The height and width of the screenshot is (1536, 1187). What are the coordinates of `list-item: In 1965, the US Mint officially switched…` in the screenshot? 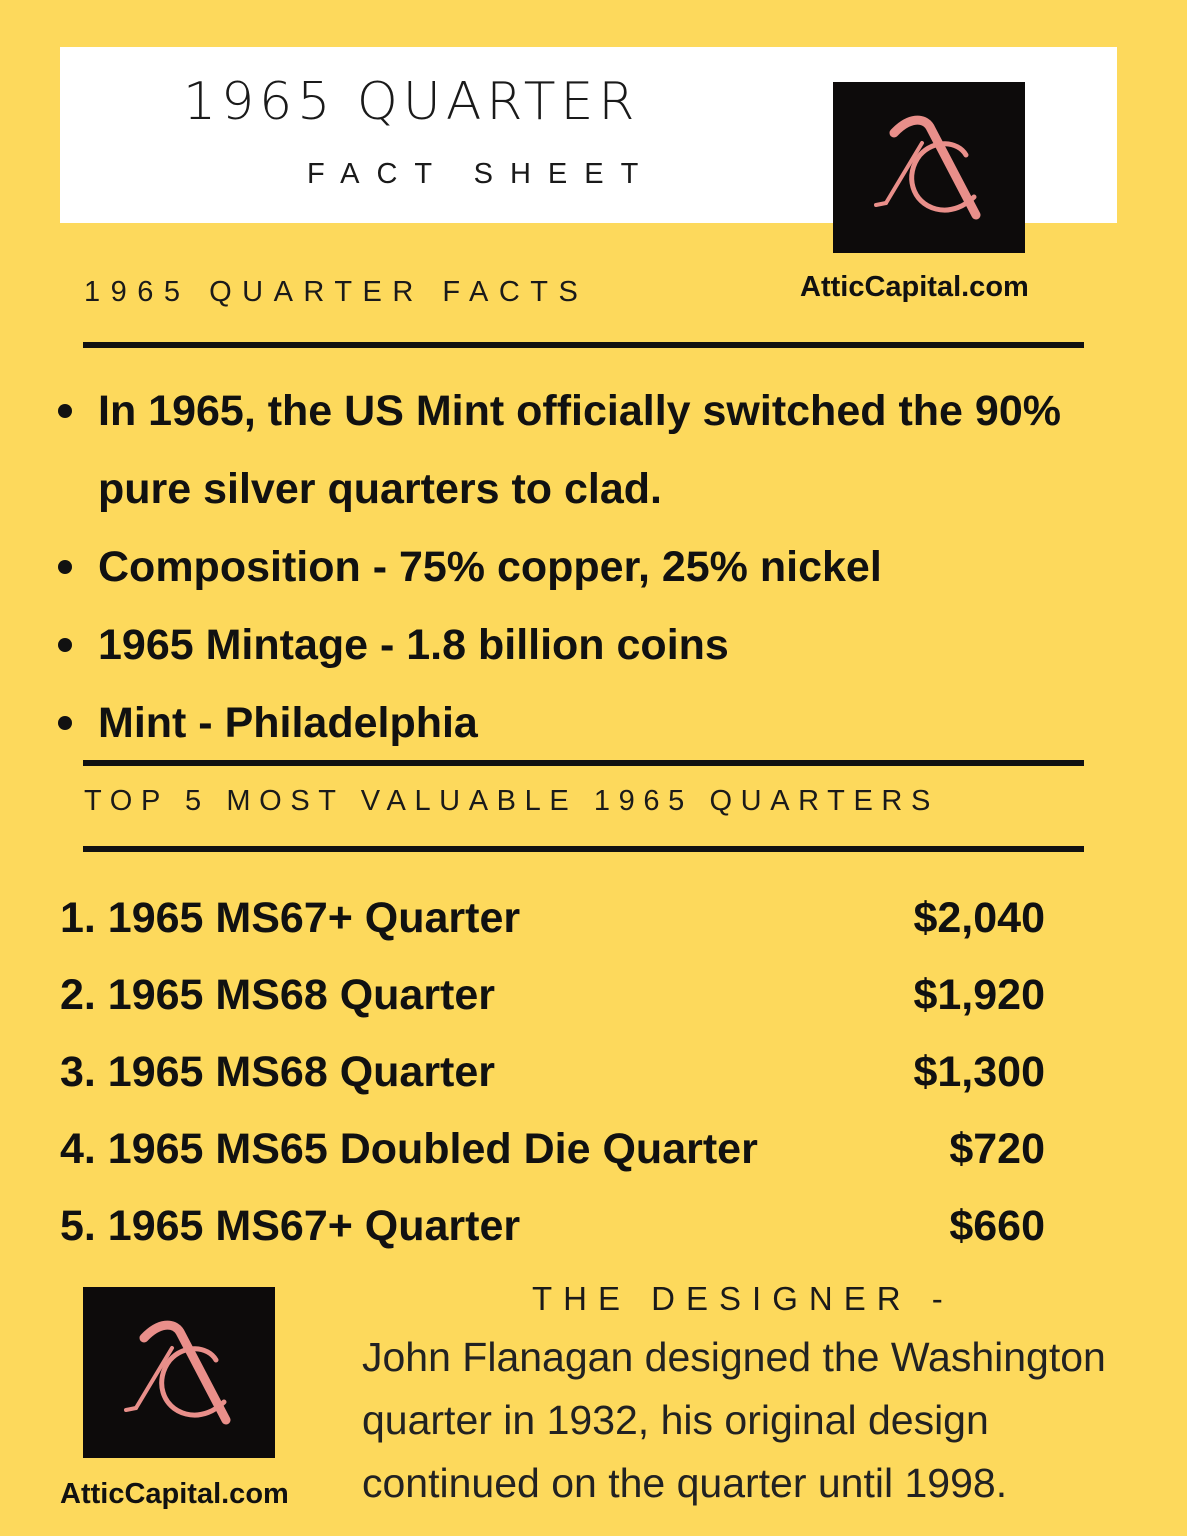 It's located at (588, 450).